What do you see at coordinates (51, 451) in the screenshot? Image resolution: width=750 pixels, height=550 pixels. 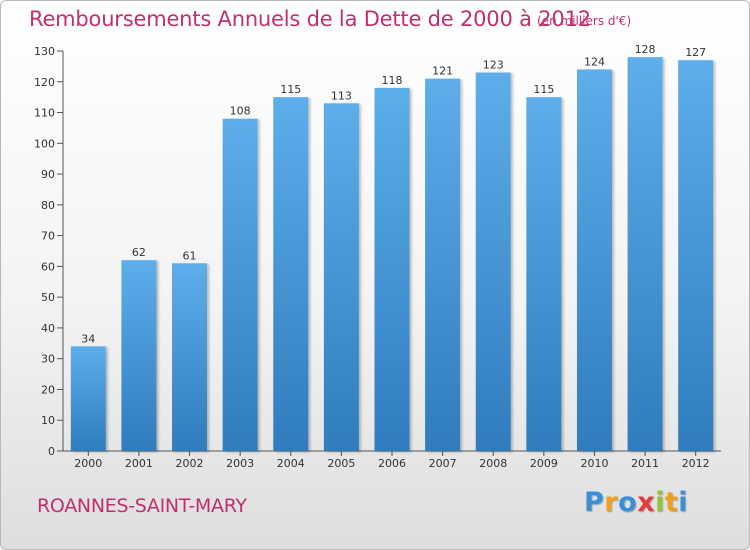 I see `y-tick-label: 0` at bounding box center [51, 451].